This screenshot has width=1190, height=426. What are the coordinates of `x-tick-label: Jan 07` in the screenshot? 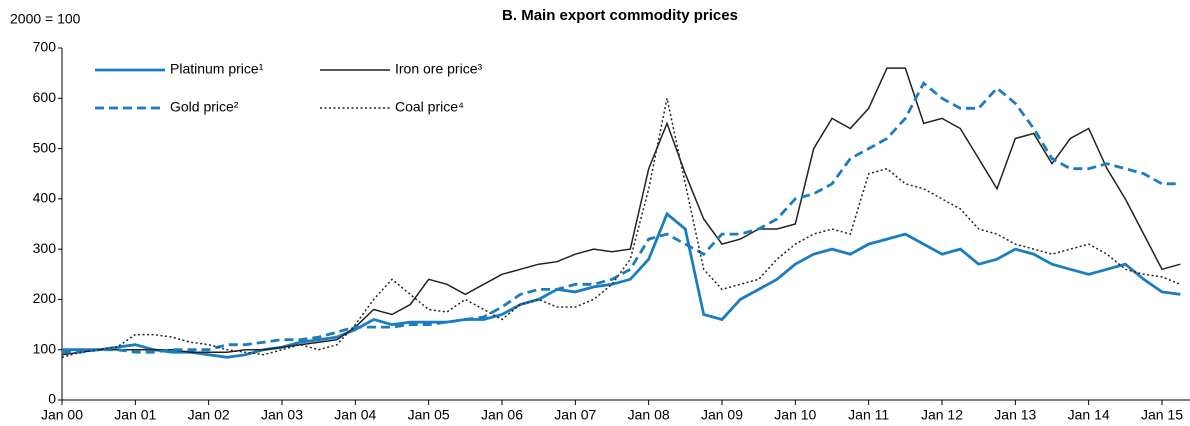 It's located at (575, 415).